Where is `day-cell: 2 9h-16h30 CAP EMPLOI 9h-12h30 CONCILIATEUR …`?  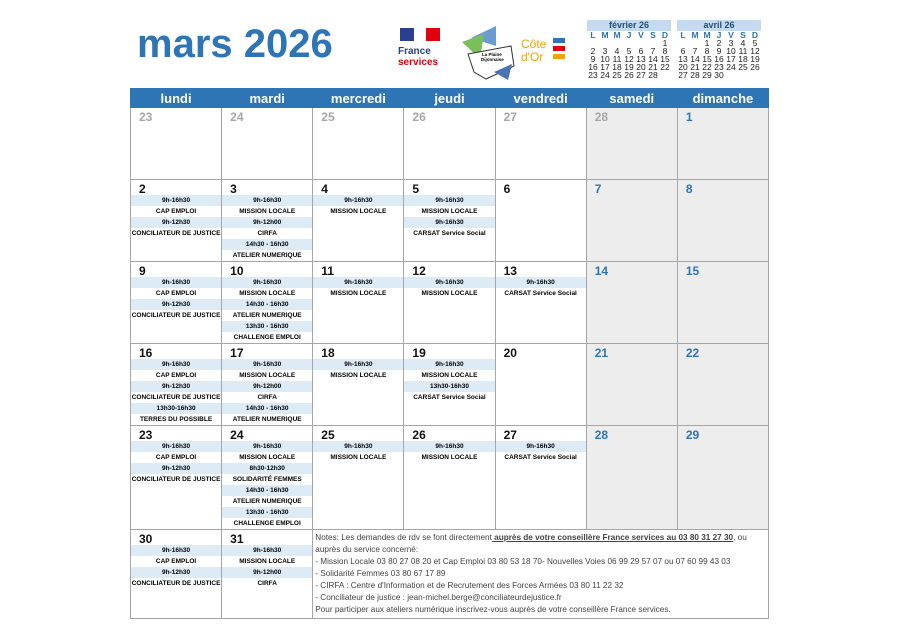
day-cell: 2 9h-16h30 CAP EMPLOI 9h-12h30 CONCILIATEUR … is located at coordinates (176, 220).